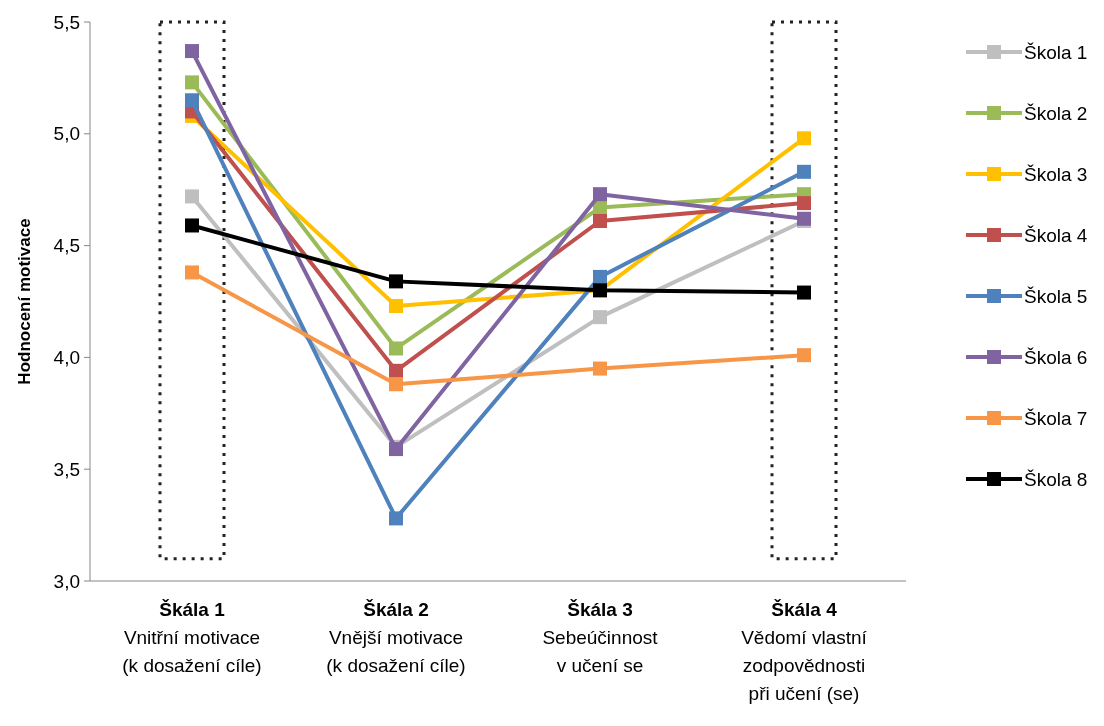  I want to click on legend-label: Škola 6, so click(1056, 357).